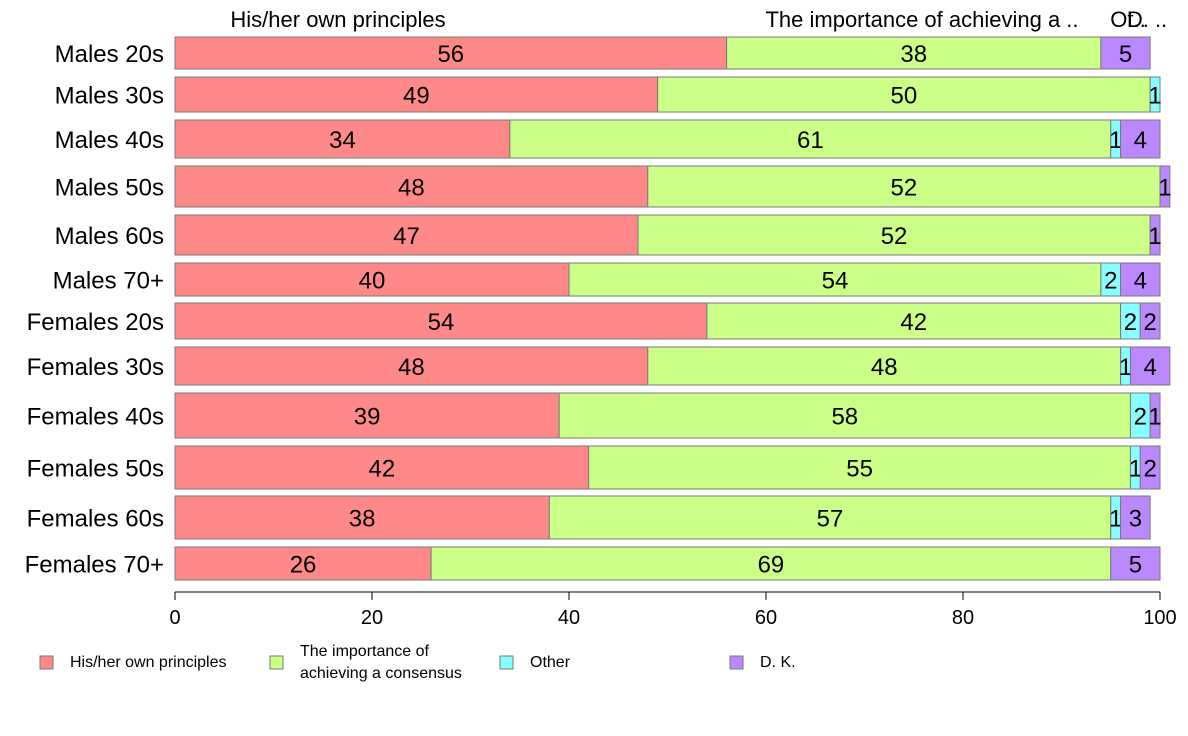  I want to click on data-label: 39, so click(367, 417).